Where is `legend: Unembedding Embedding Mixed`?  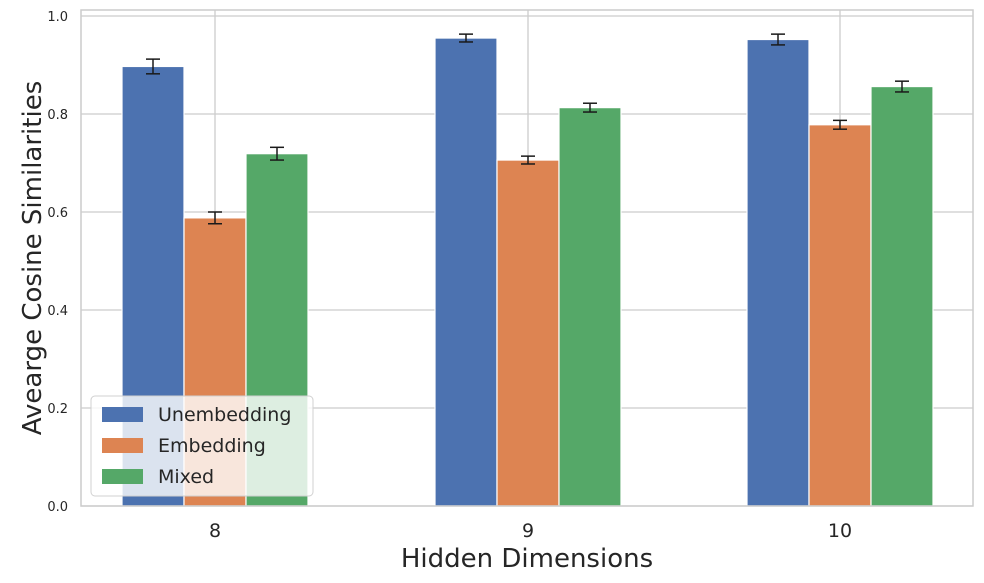 legend: Unembedding Embedding Mixed is located at coordinates (202, 446).